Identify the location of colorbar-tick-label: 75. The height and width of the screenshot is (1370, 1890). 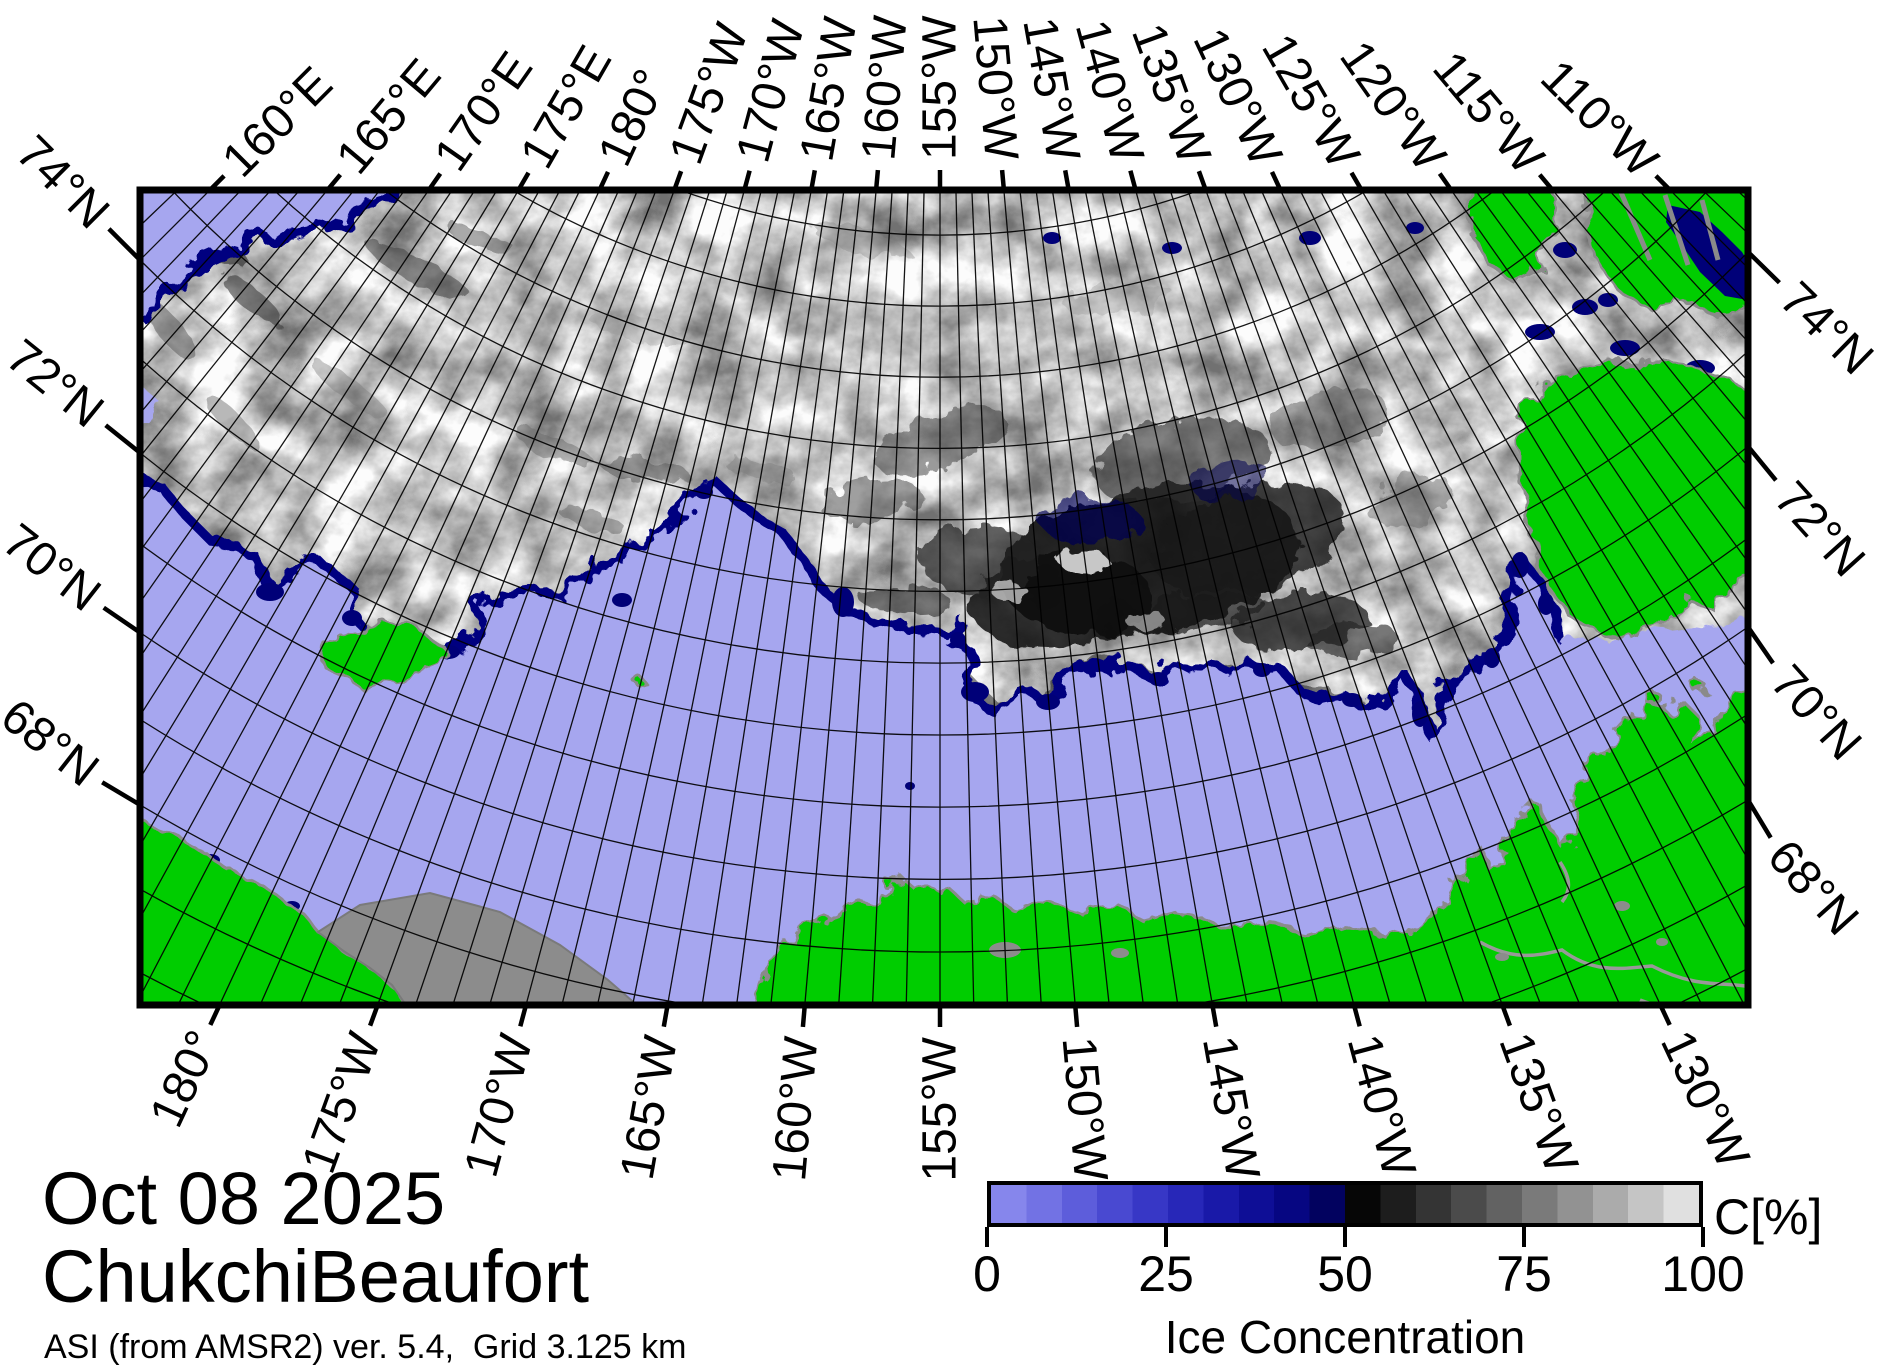
(1524, 1274).